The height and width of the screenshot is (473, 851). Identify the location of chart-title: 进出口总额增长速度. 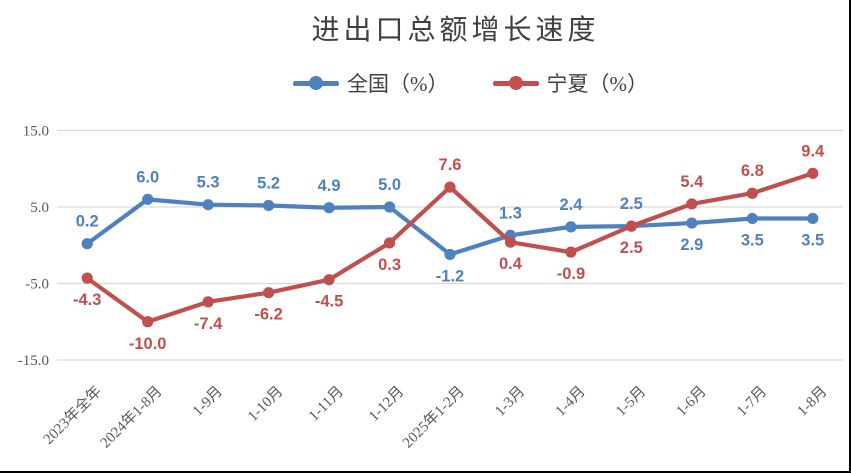
(455, 30).